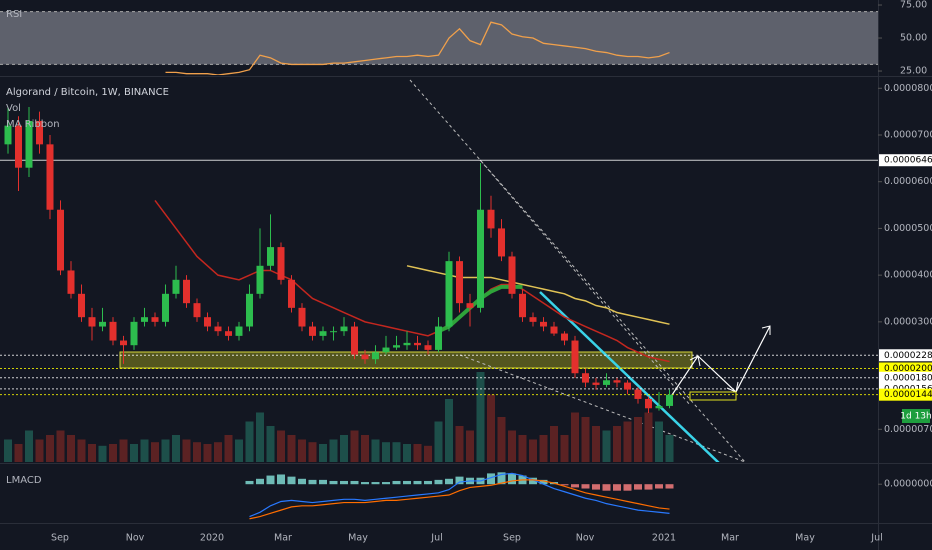 The width and height of the screenshot is (932, 550). What do you see at coordinates (358, 538) in the screenshot?
I see `x-tick-label: May` at bounding box center [358, 538].